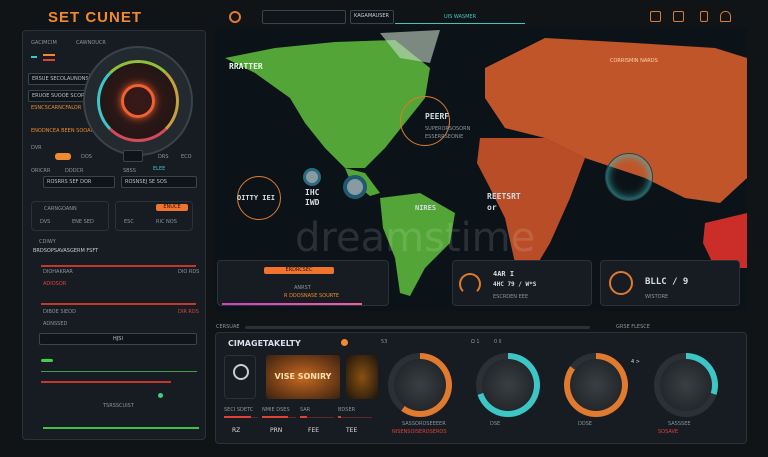  I want to click on list-item-3: ADIOSOR, so click(55, 284).